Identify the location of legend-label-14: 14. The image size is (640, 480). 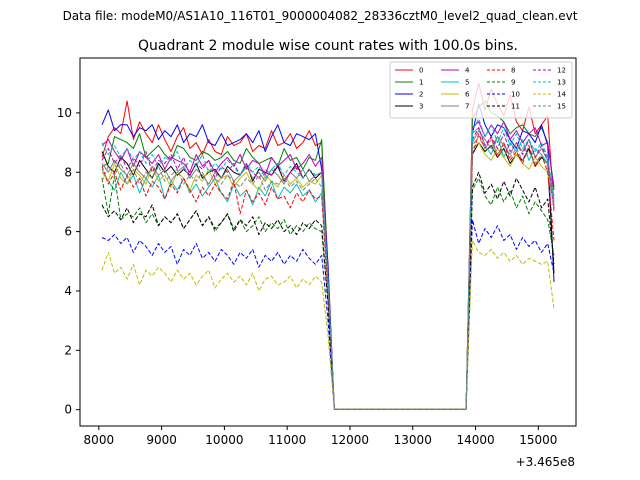
(561, 95).